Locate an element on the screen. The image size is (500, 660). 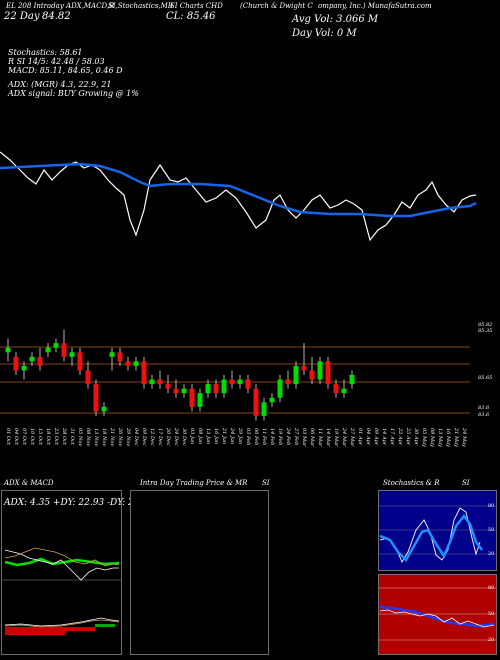
stoch-axis-80: 80 is located at coordinates (491, 506).